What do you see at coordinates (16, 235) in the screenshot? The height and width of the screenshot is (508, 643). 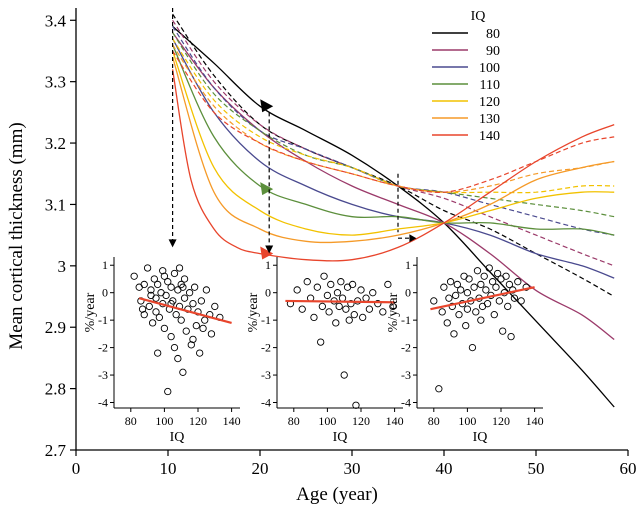 I see `y-axis-title: Mean cortical thickness (mm)` at bounding box center [16, 235].